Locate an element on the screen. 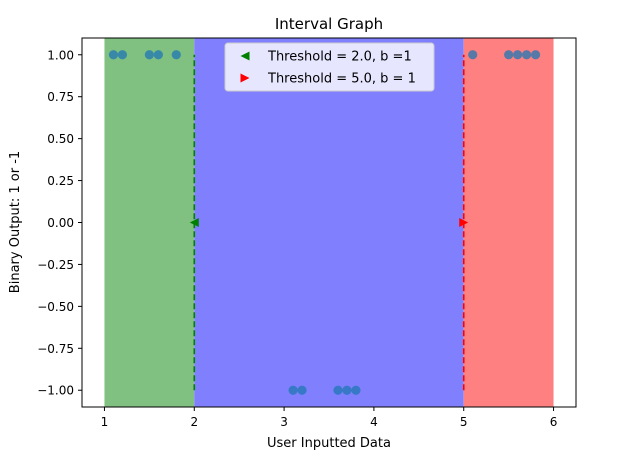 The image size is (640, 461). x-axis: 1 2 3 4 5 6 is located at coordinates (329, 418).